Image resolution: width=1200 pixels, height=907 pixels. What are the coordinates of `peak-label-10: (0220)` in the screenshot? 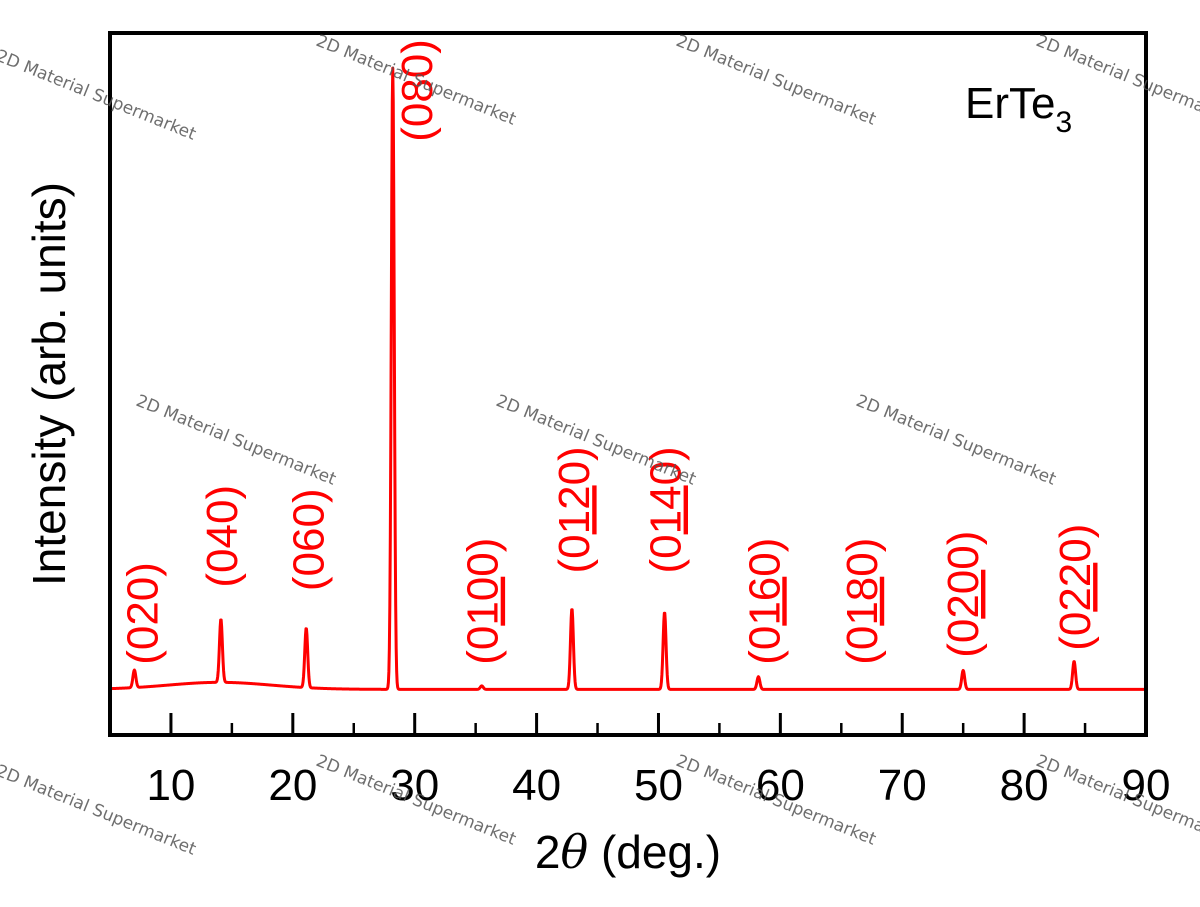 It's located at (1075, 587).